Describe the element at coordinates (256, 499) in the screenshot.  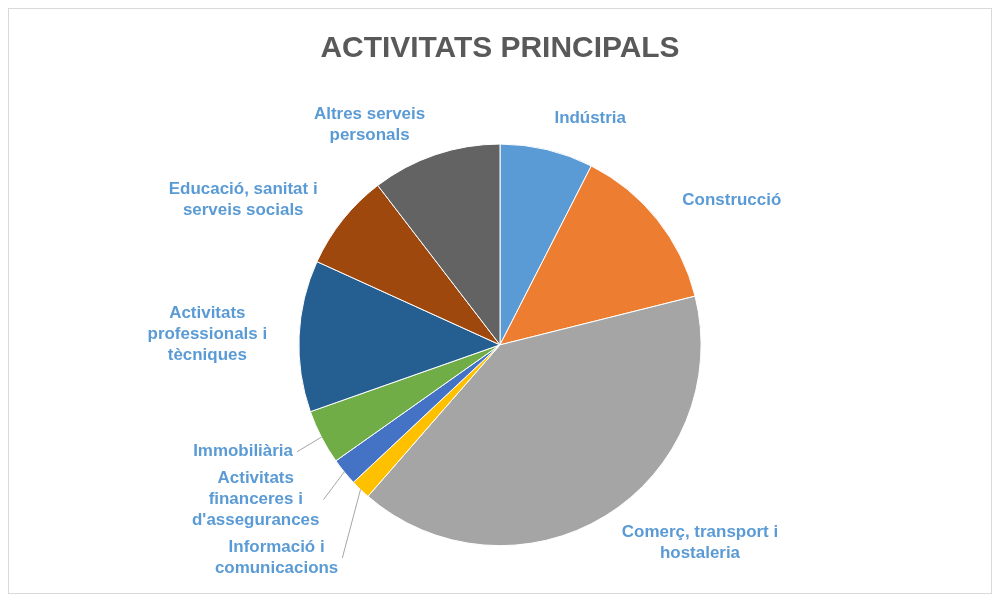
I see `slice-label: Activitats financeres i d'assegurances` at that location.